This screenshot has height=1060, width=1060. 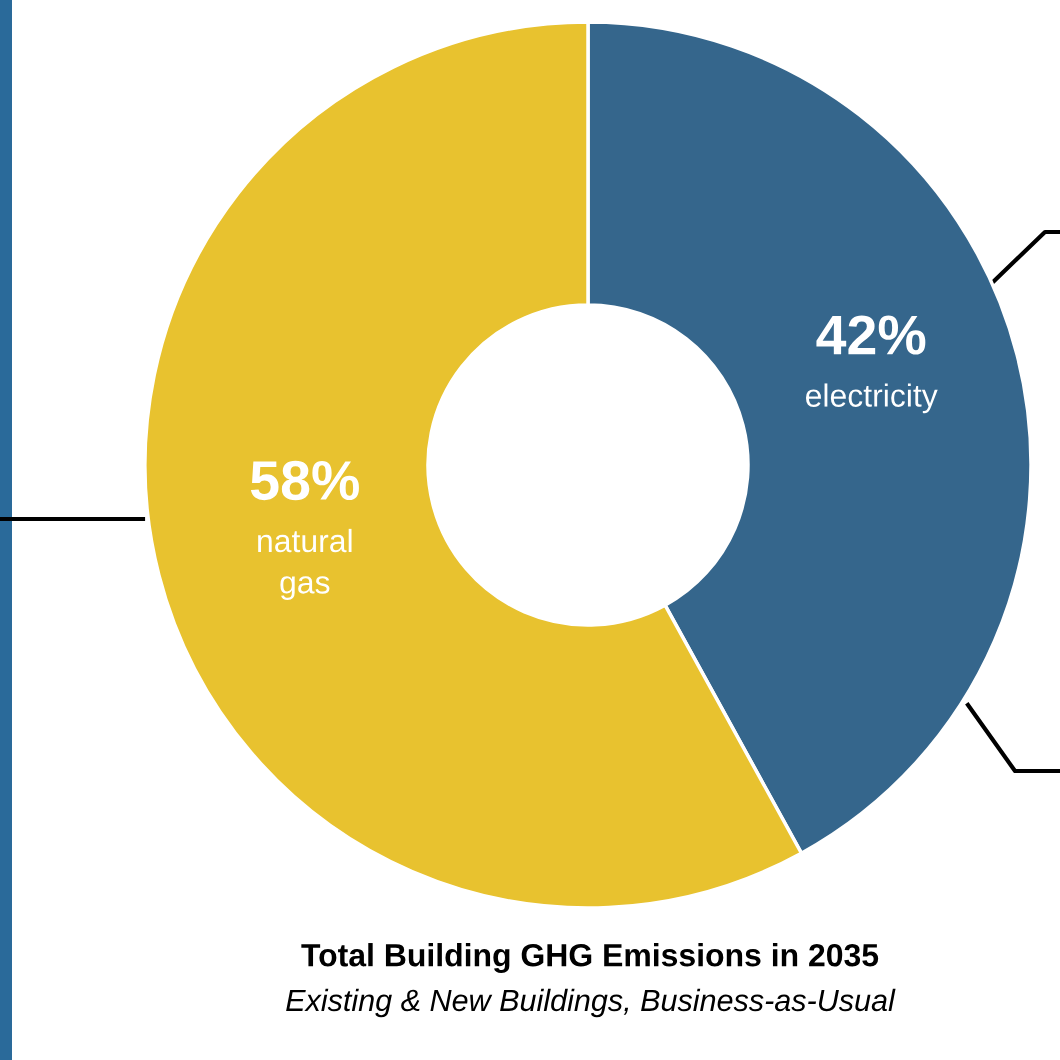 What do you see at coordinates (590, 958) in the screenshot?
I see `text: Total Building GHG Emissions in 2035` at bounding box center [590, 958].